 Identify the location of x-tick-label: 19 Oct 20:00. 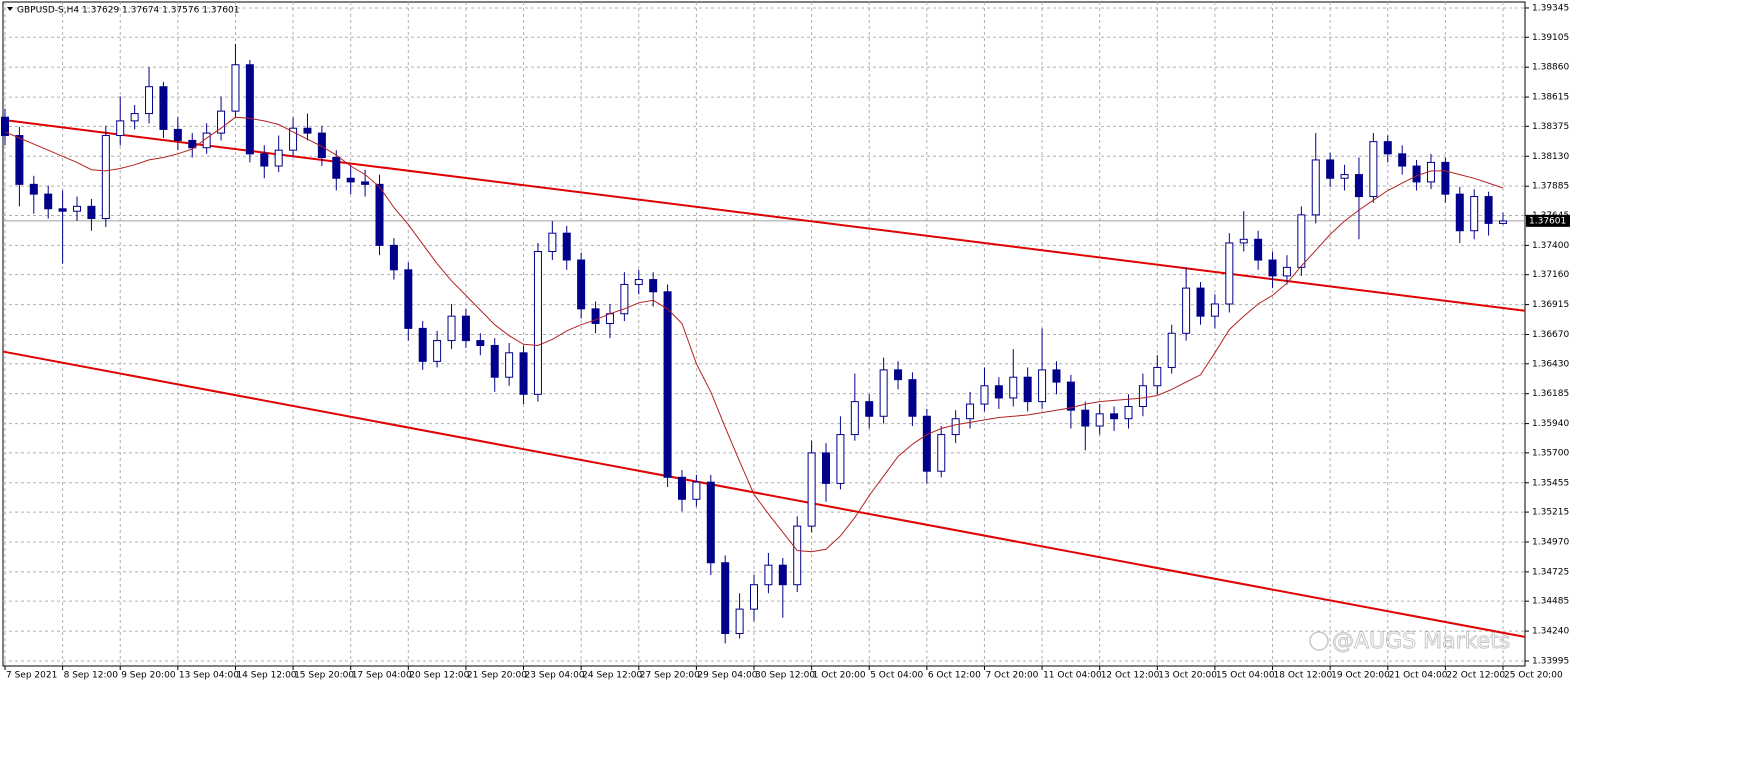
(1360, 676).